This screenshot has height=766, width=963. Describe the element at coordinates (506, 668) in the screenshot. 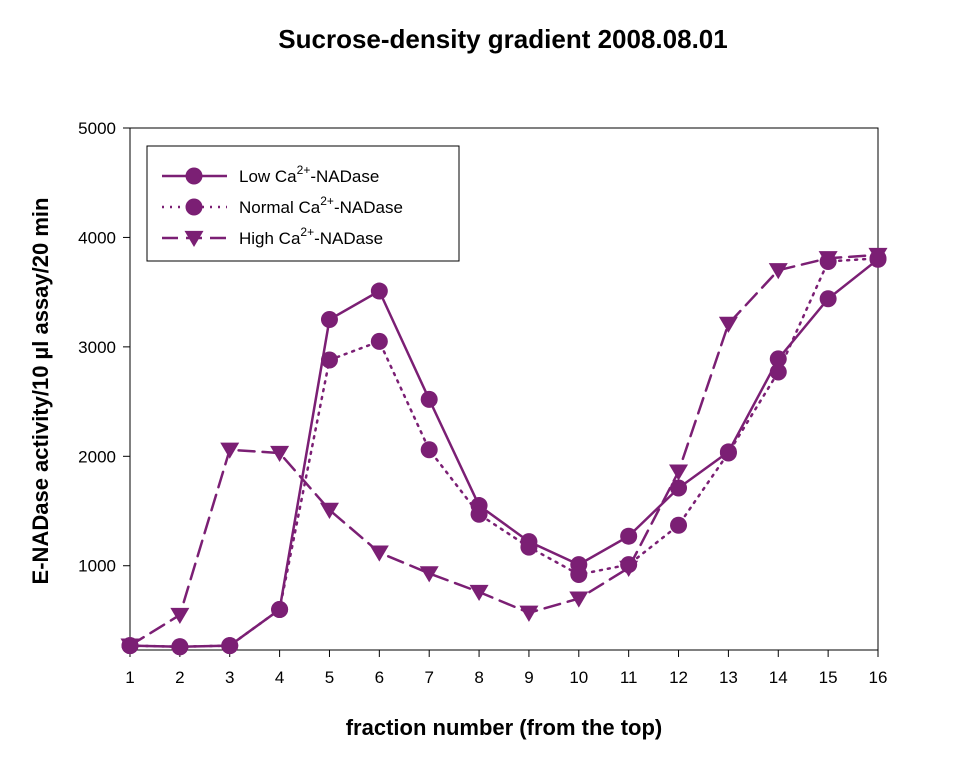

I see `x-axis: 1 2 3 4 5 6 7 8 9 10 11 12 13 14 15 16` at that location.